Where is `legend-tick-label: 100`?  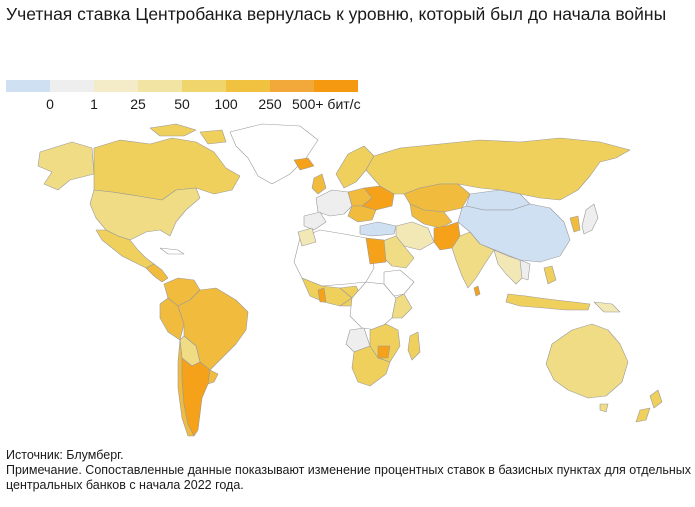 legend-tick-label: 100 is located at coordinates (226, 104).